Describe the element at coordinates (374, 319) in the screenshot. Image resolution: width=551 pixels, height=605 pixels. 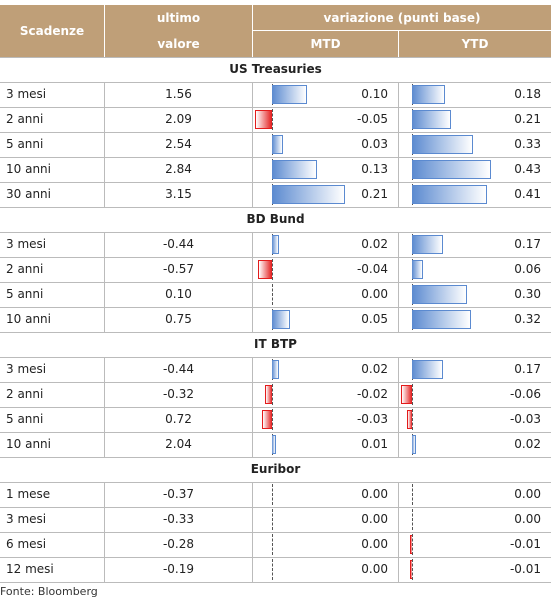
I see `cell-value: 0.05` at that location.